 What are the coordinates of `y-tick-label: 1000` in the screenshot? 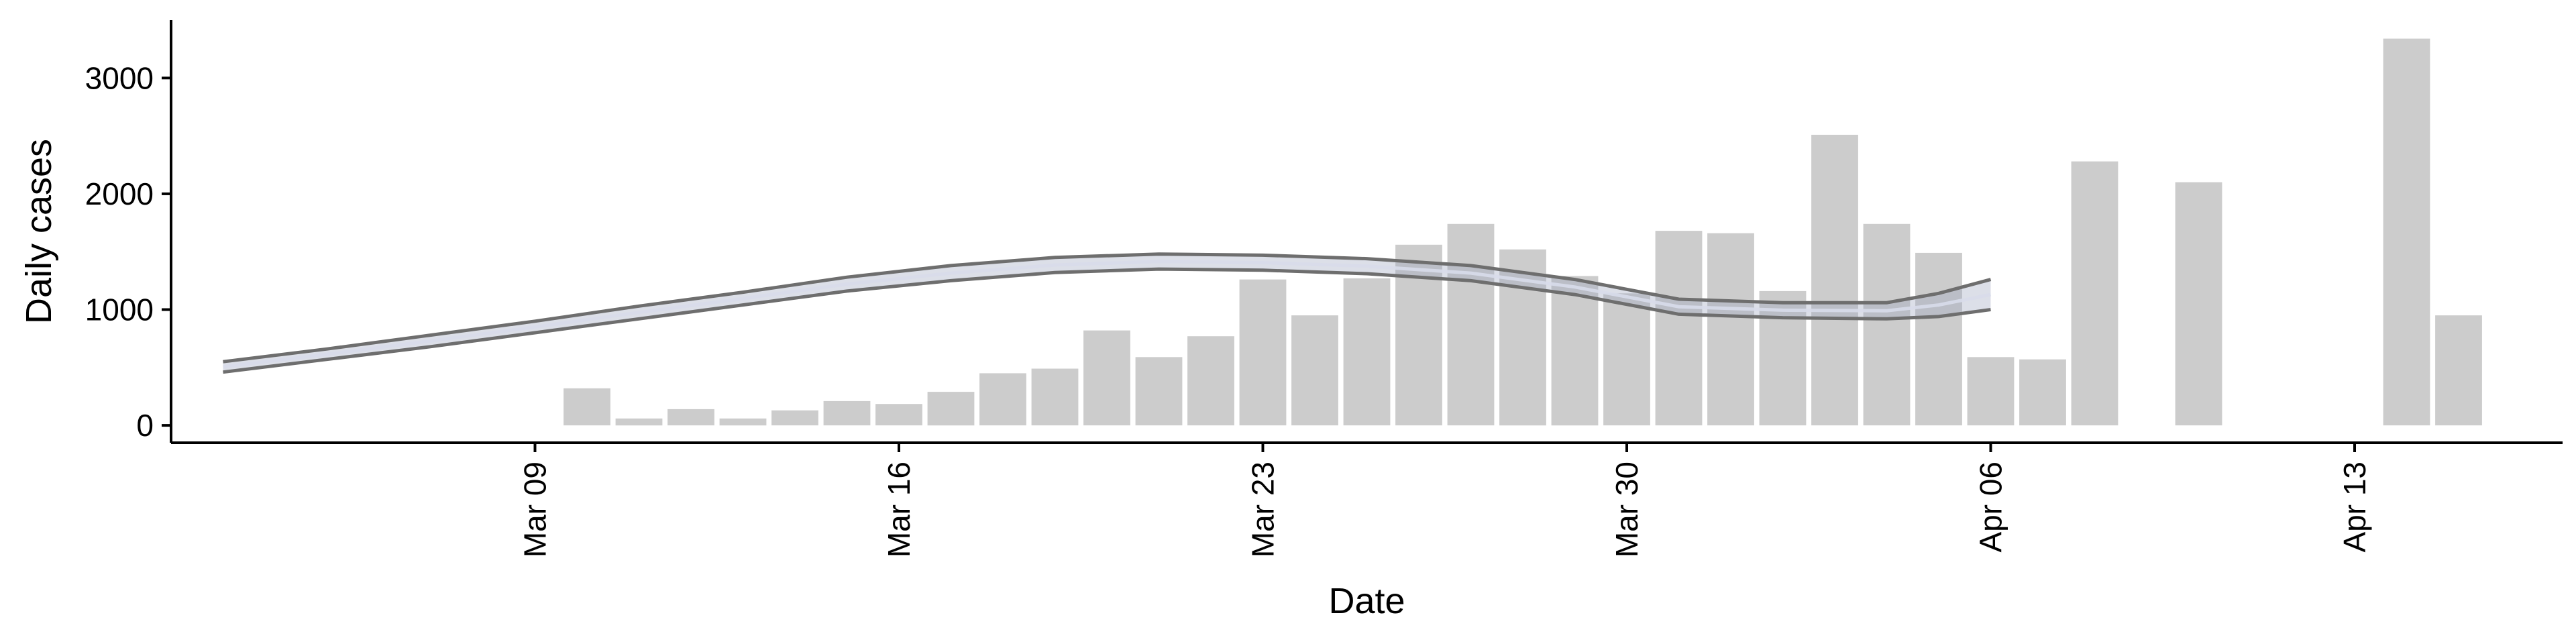 It's located at (119, 309).